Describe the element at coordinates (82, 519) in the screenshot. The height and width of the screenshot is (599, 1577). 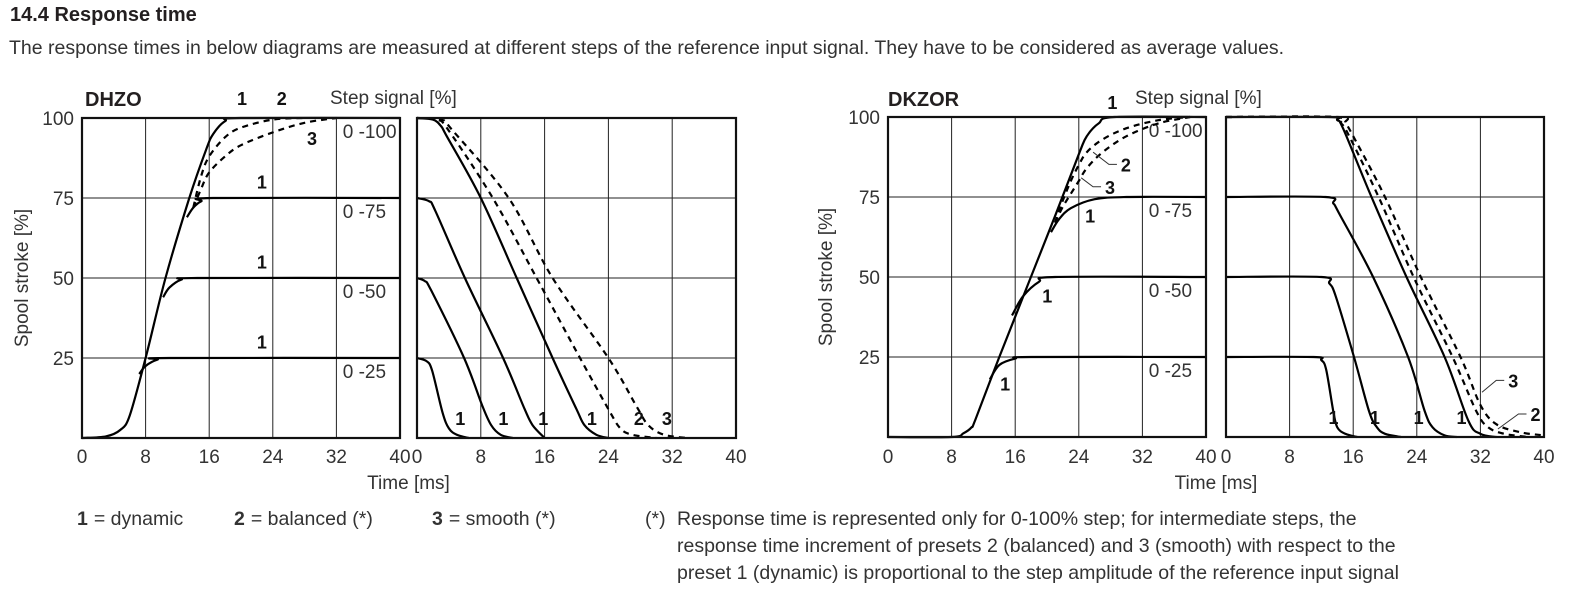
I see `legend-num: 1` at that location.